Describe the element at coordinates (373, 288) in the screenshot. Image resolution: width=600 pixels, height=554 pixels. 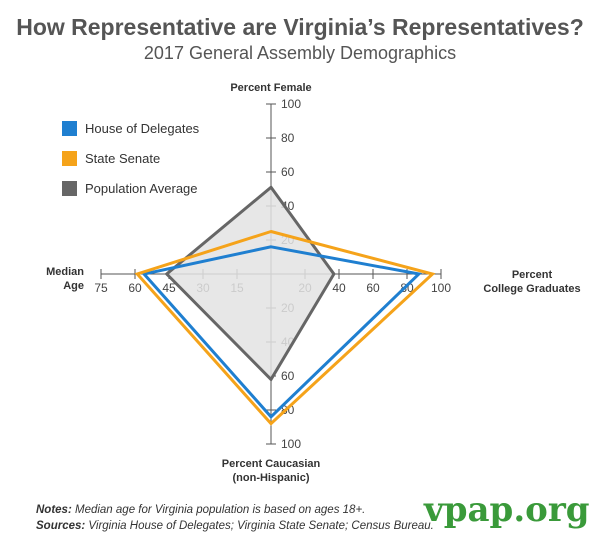
I see `tick-label-college-2: 60` at that location.